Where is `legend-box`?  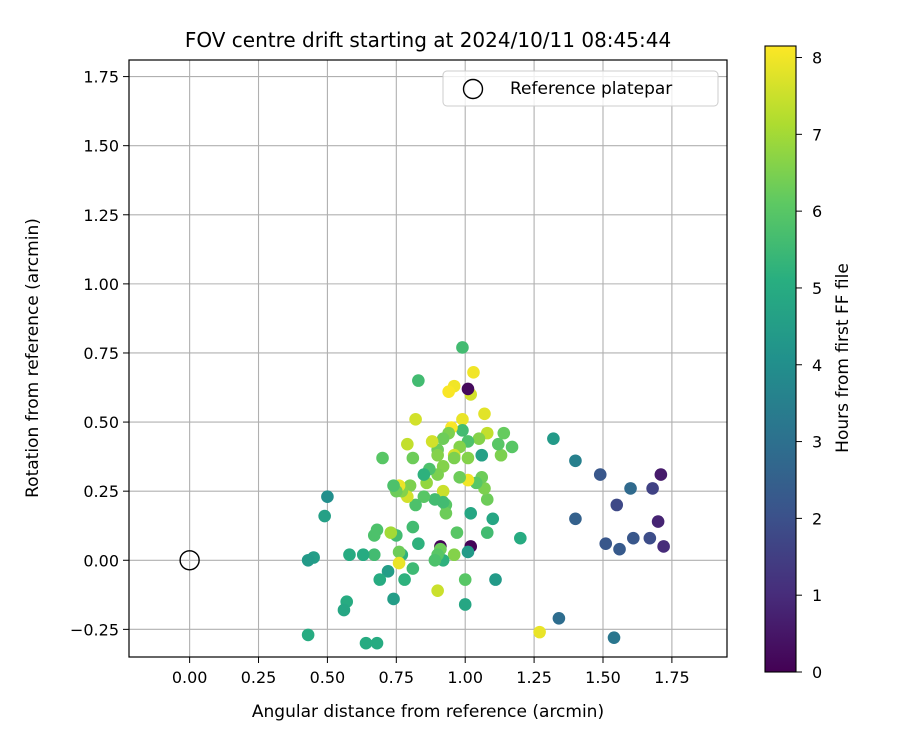
legend-box is located at coordinates (580, 88).